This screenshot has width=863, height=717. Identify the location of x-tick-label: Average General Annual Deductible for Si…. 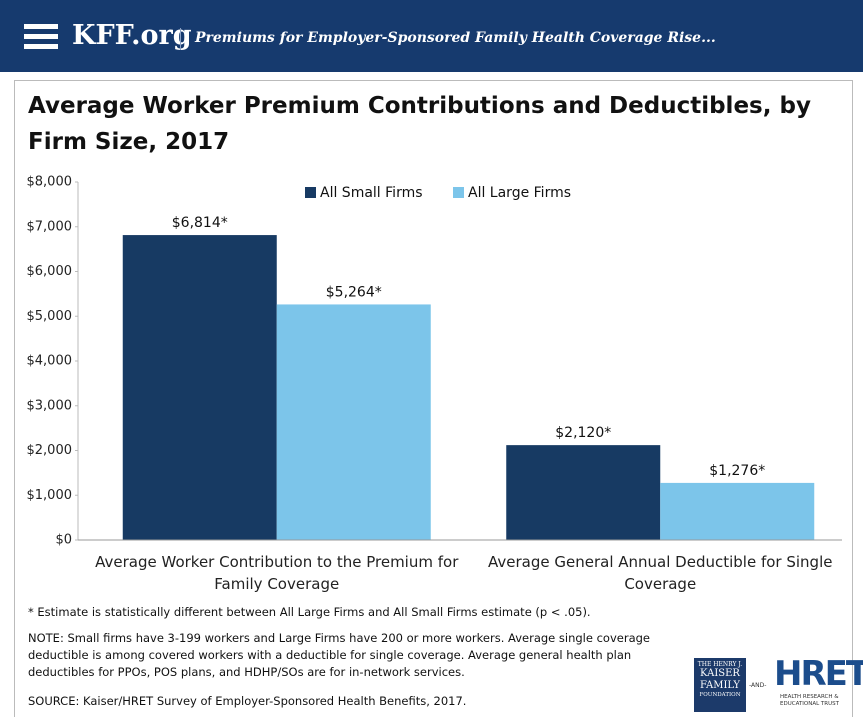
(660, 573).